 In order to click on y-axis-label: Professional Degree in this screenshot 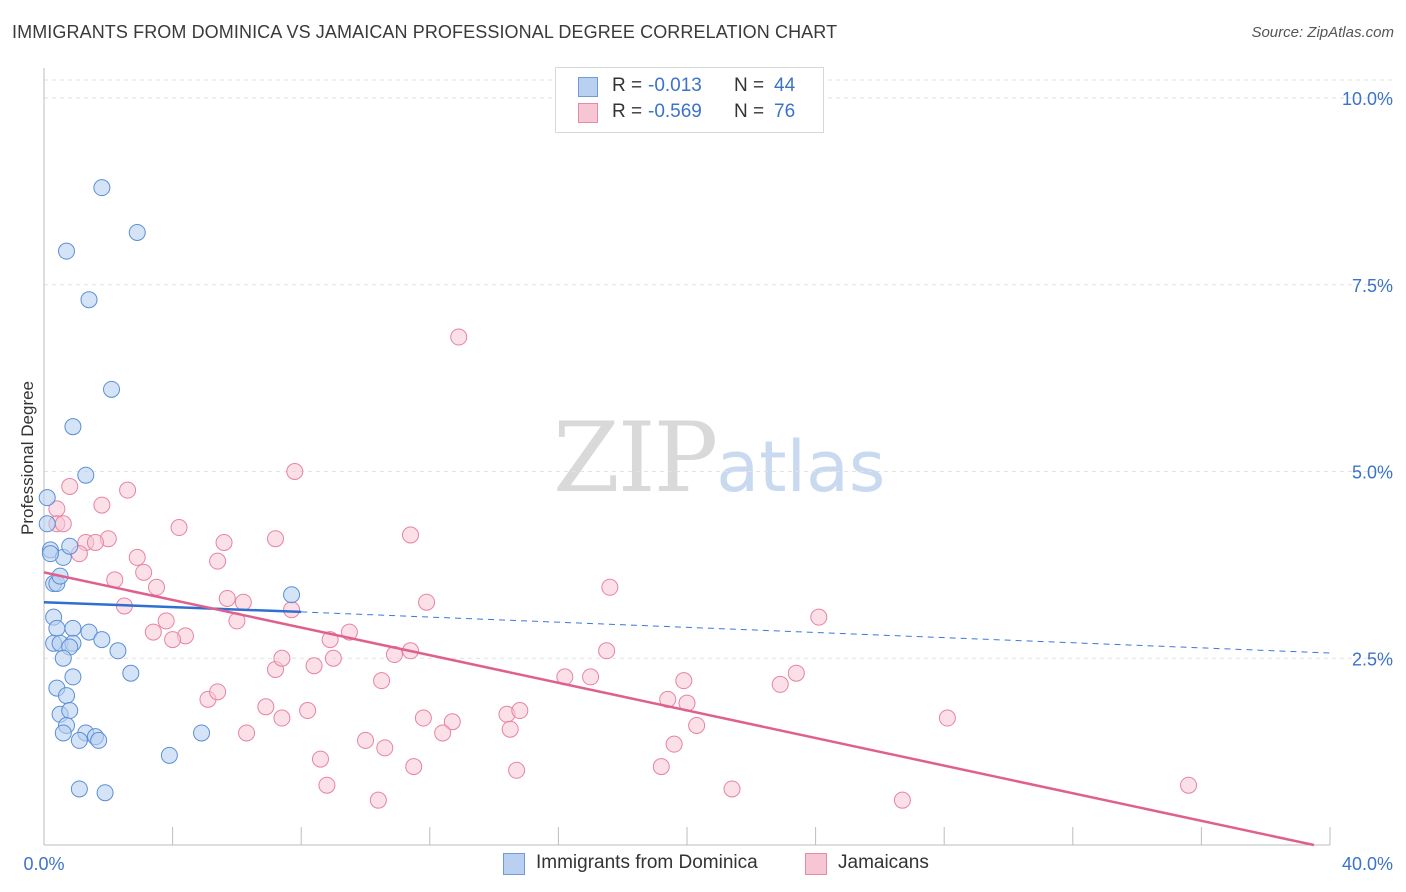, I will do `click(27, 458)`.